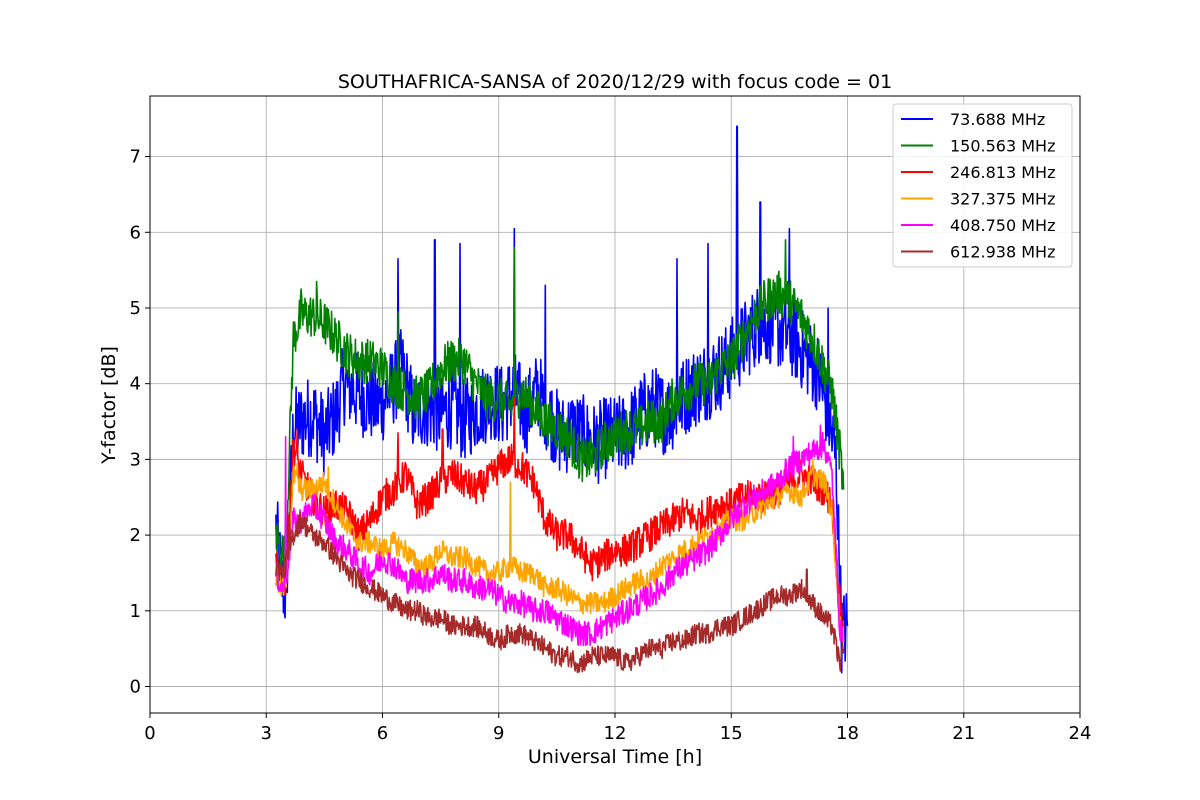  Describe the element at coordinates (135, 535) in the screenshot. I see `y-tick-label: 2` at that location.